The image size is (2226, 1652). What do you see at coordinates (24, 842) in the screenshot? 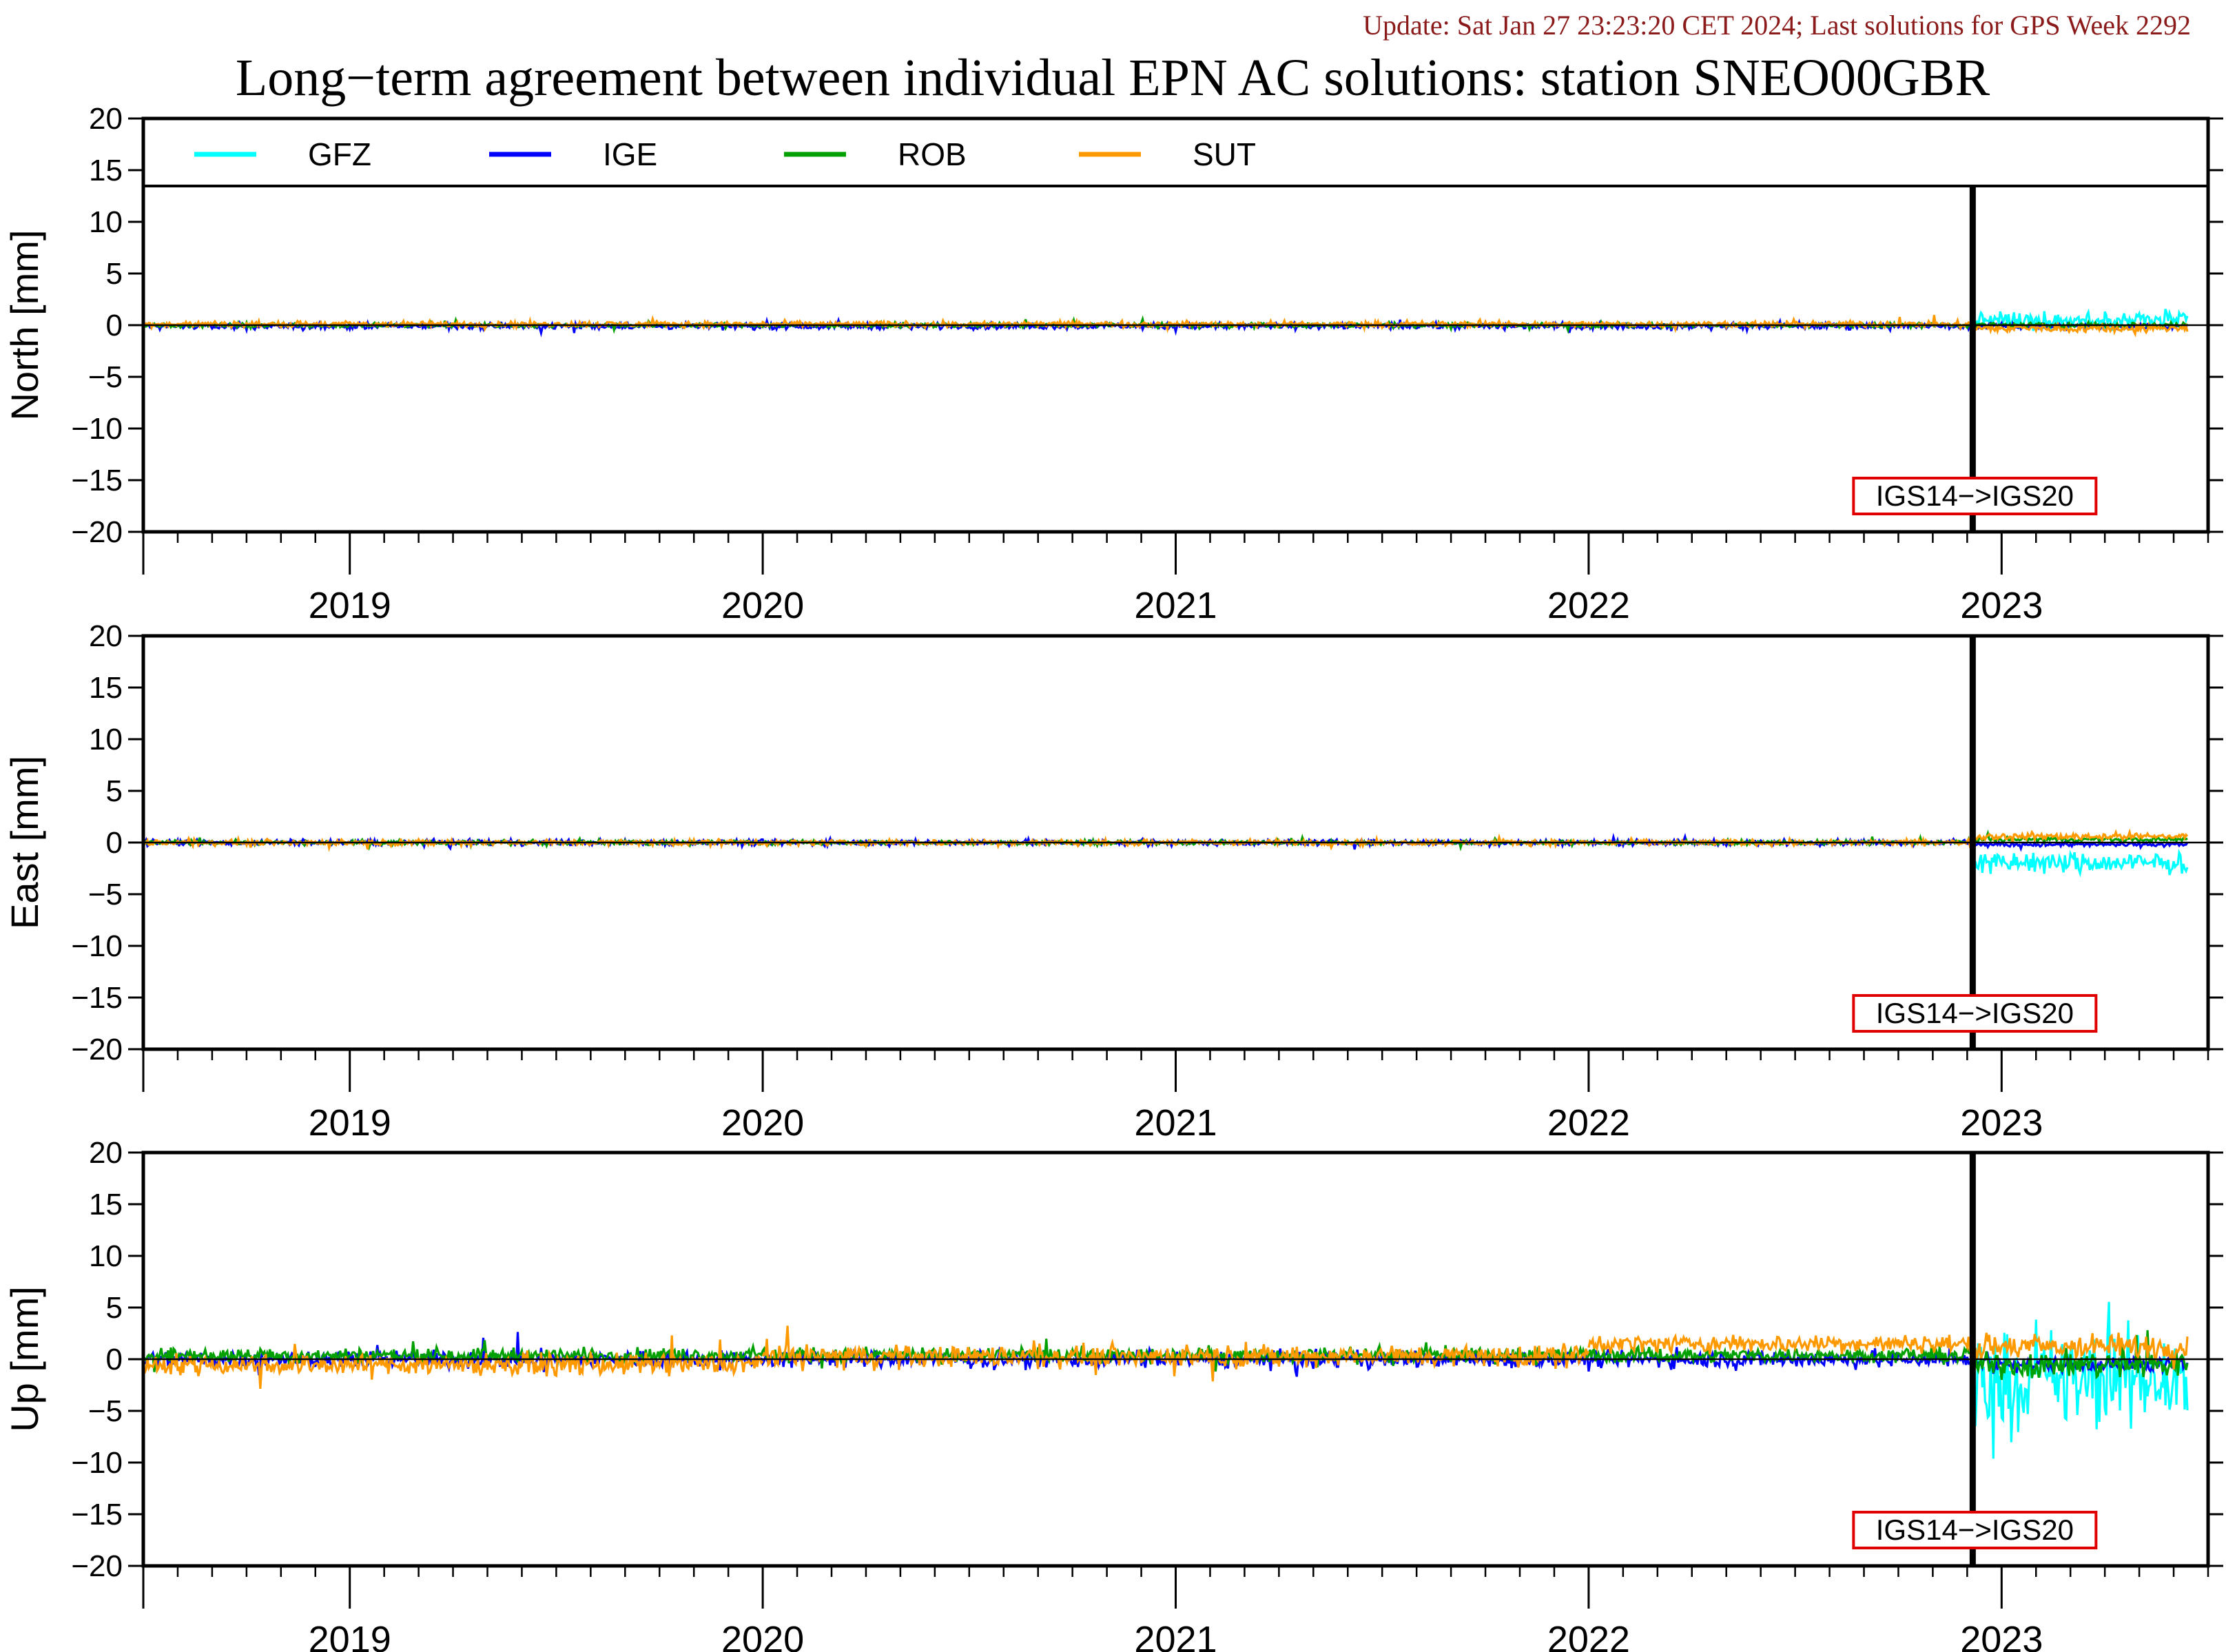
I see `y-axis-label: East [mm]` at bounding box center [24, 842].